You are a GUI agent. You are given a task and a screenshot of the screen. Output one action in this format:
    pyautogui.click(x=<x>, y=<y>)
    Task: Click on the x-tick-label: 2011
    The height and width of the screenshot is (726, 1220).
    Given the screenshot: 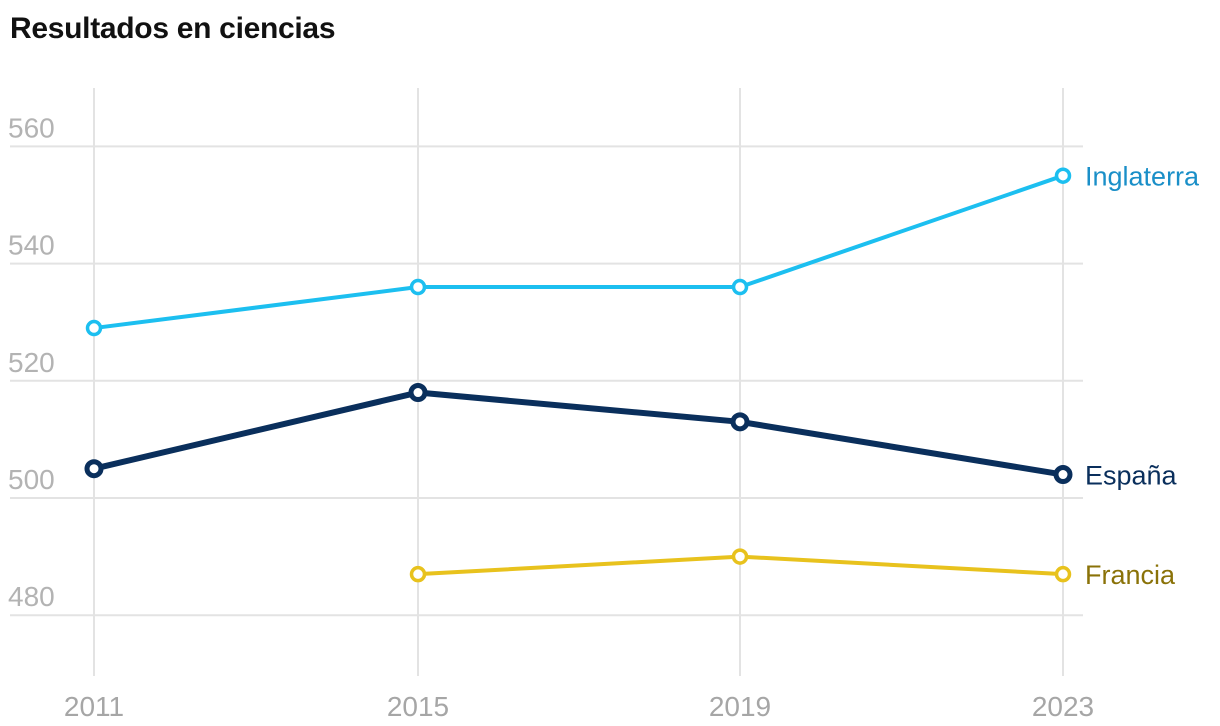 What is the action you would take?
    pyautogui.click(x=94, y=706)
    